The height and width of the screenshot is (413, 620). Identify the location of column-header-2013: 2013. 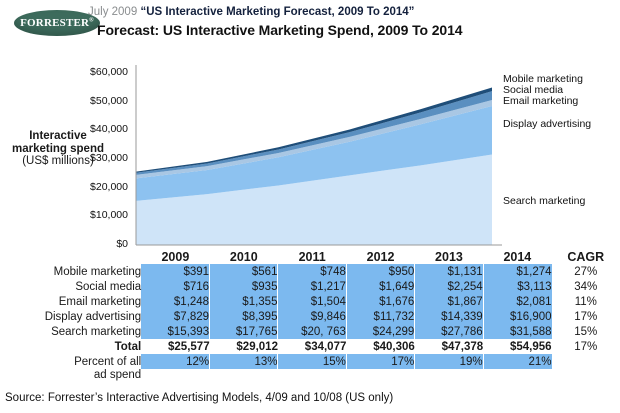
(449, 257).